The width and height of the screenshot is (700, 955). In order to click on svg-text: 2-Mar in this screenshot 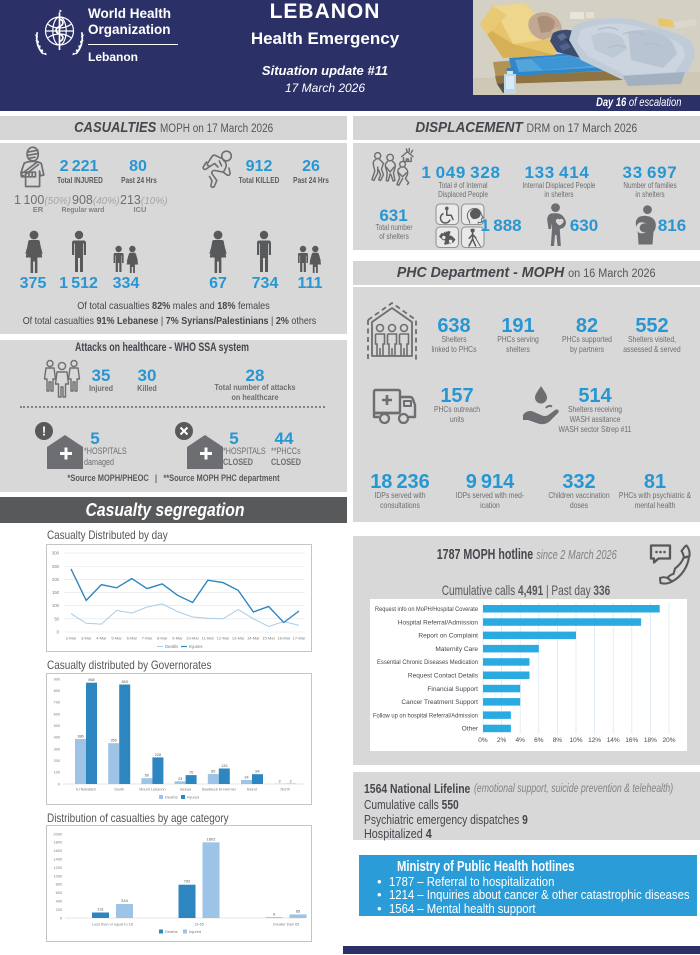, I will do `click(71, 638)`.